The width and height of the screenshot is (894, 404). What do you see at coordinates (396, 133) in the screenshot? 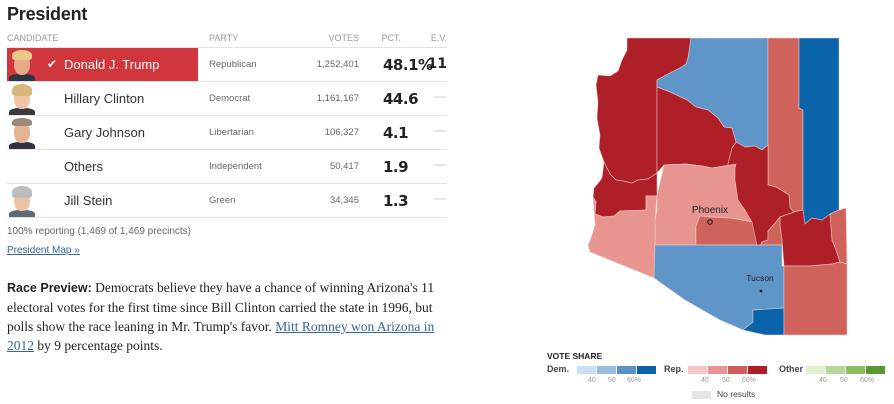
I see `candidate-pct: 4.1` at bounding box center [396, 133].